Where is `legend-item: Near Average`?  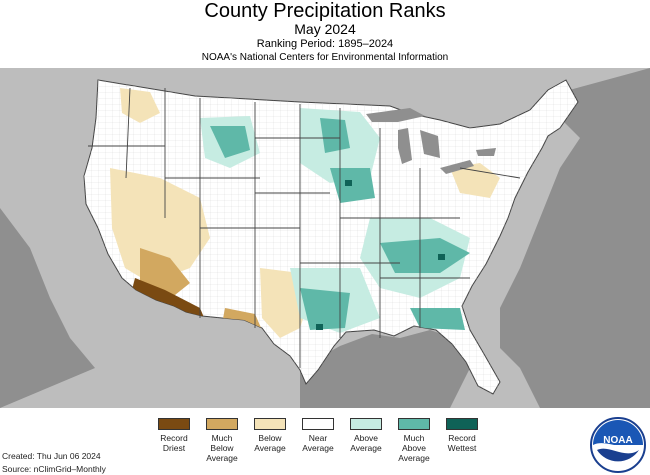 legend-item: Near Average is located at coordinates (318, 435).